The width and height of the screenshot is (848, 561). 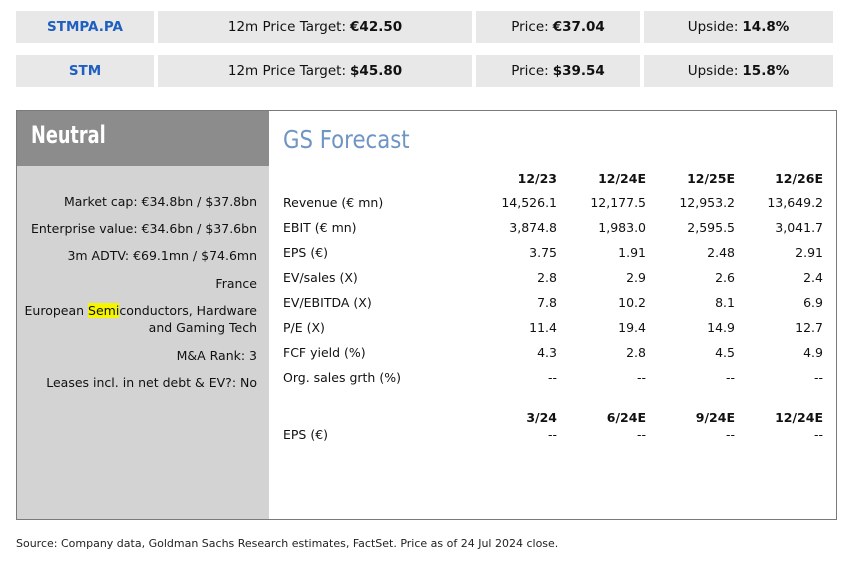 I want to click on cell: 4.3, so click(x=547, y=352).